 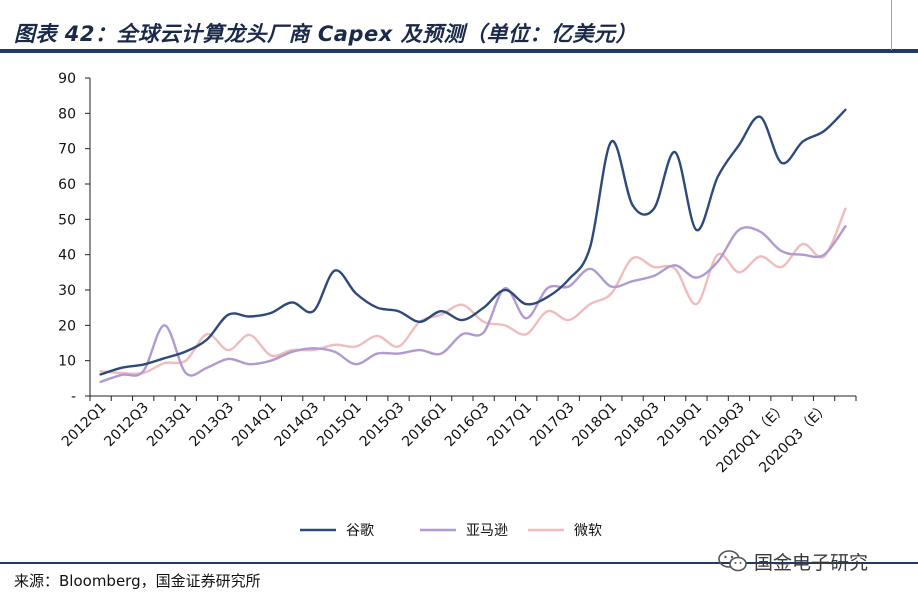 What do you see at coordinates (73, 397) in the screenshot?
I see `y-tick-label: -` at bounding box center [73, 397].